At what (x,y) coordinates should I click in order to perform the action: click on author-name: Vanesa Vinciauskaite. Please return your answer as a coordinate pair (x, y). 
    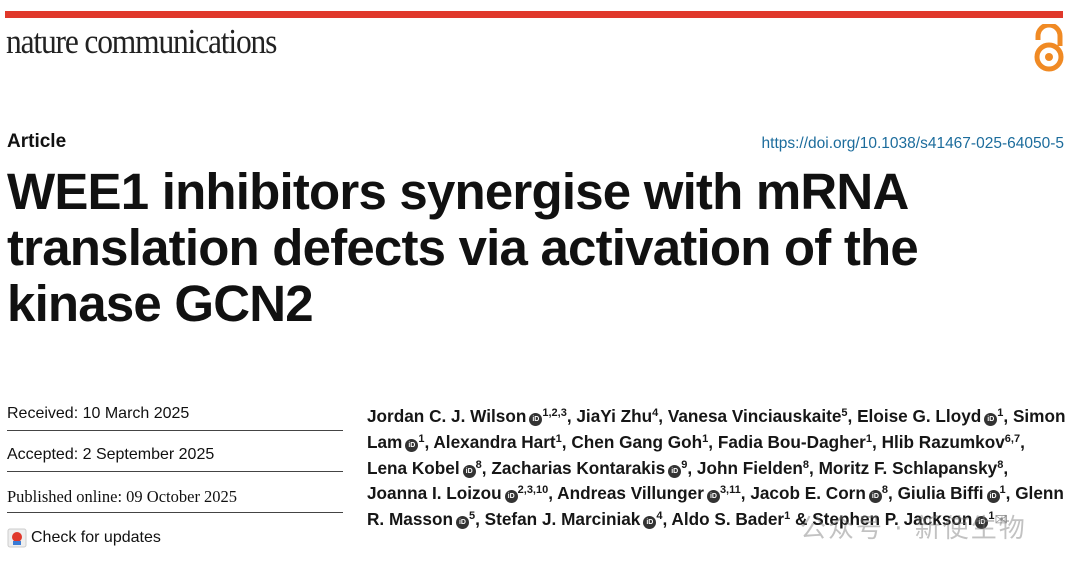
    Looking at the image, I should click on (754, 416).